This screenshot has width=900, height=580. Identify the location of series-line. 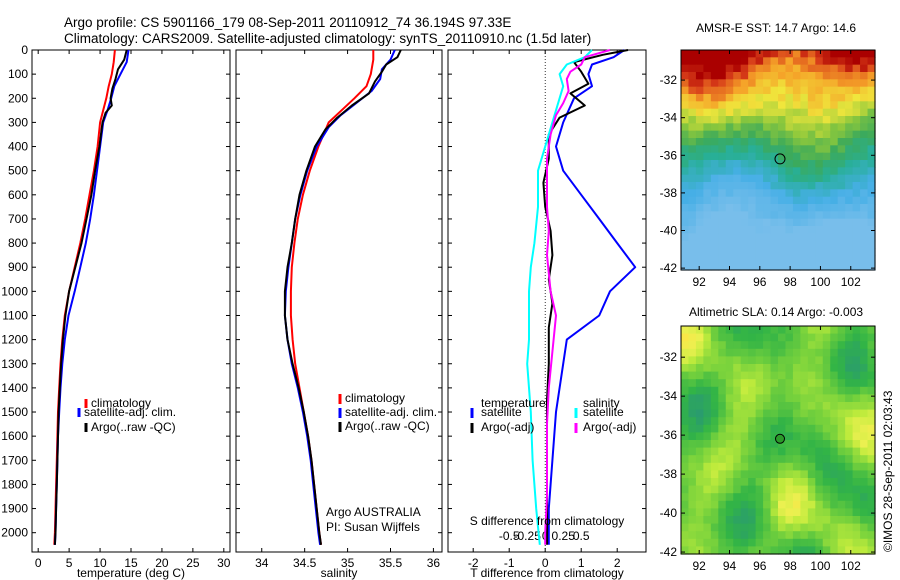
(339, 297).